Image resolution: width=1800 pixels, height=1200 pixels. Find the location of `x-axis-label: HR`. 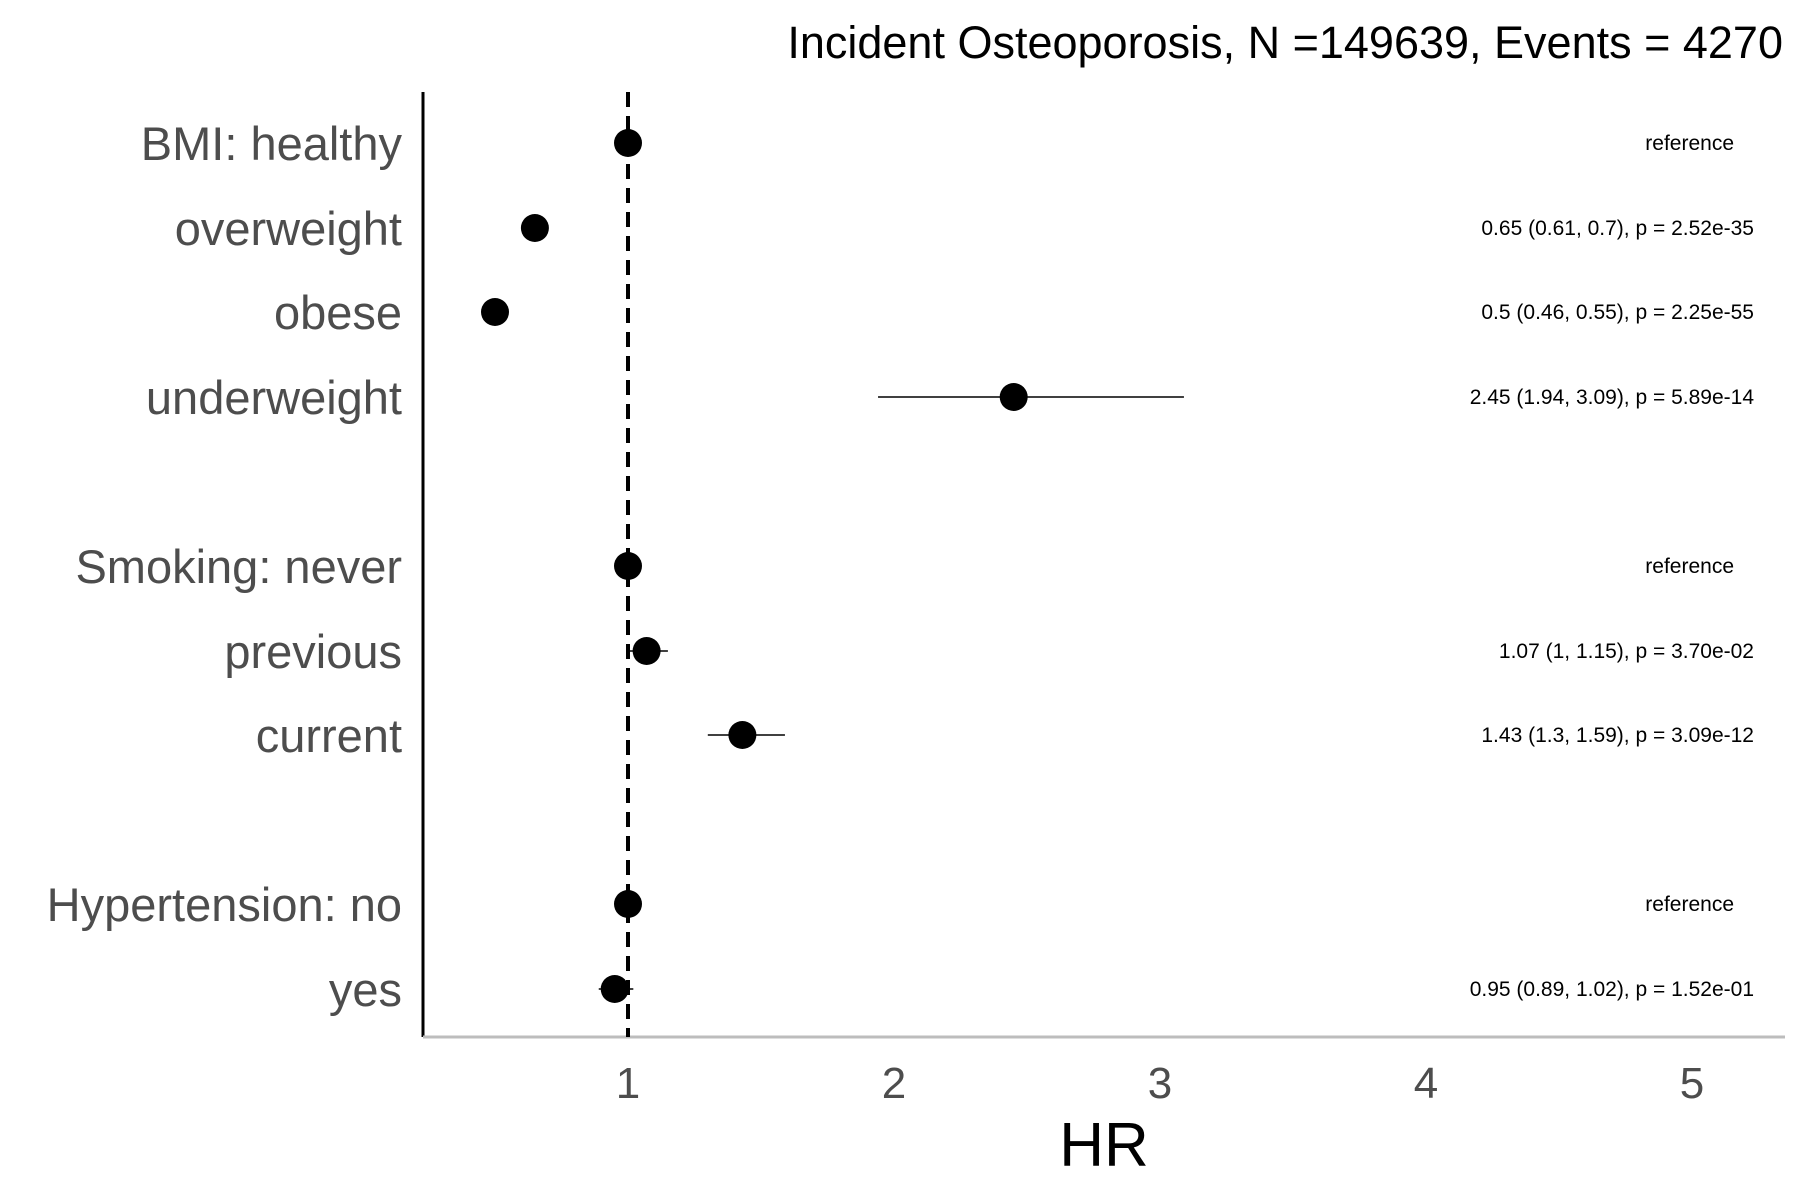

x-axis-label: HR is located at coordinates (1104, 1145).